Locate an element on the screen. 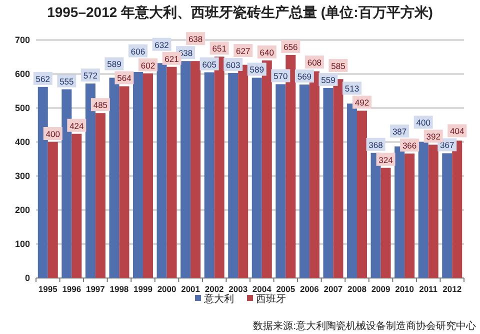 The image size is (480, 334). data-label: 492 is located at coordinates (362, 103).